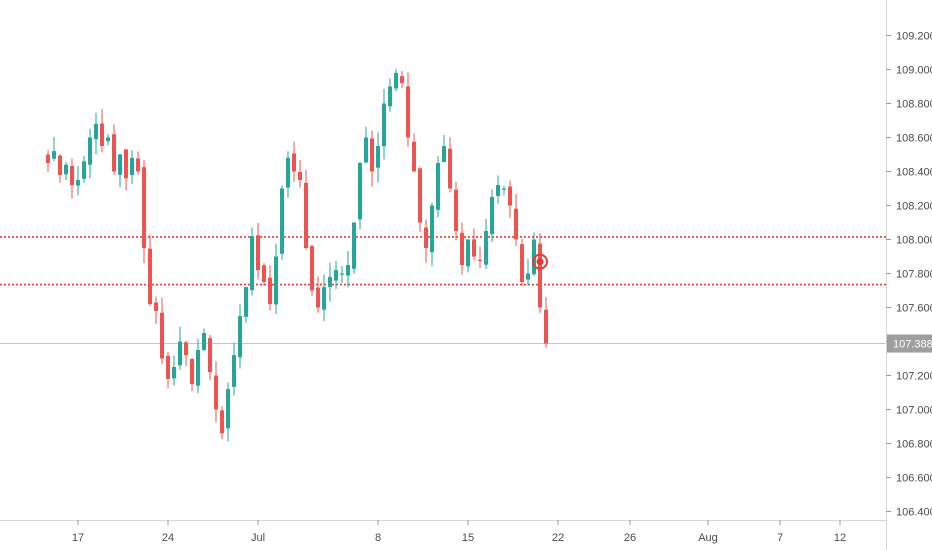  What do you see at coordinates (78, 538) in the screenshot?
I see `time-tick-label: 17` at bounding box center [78, 538].